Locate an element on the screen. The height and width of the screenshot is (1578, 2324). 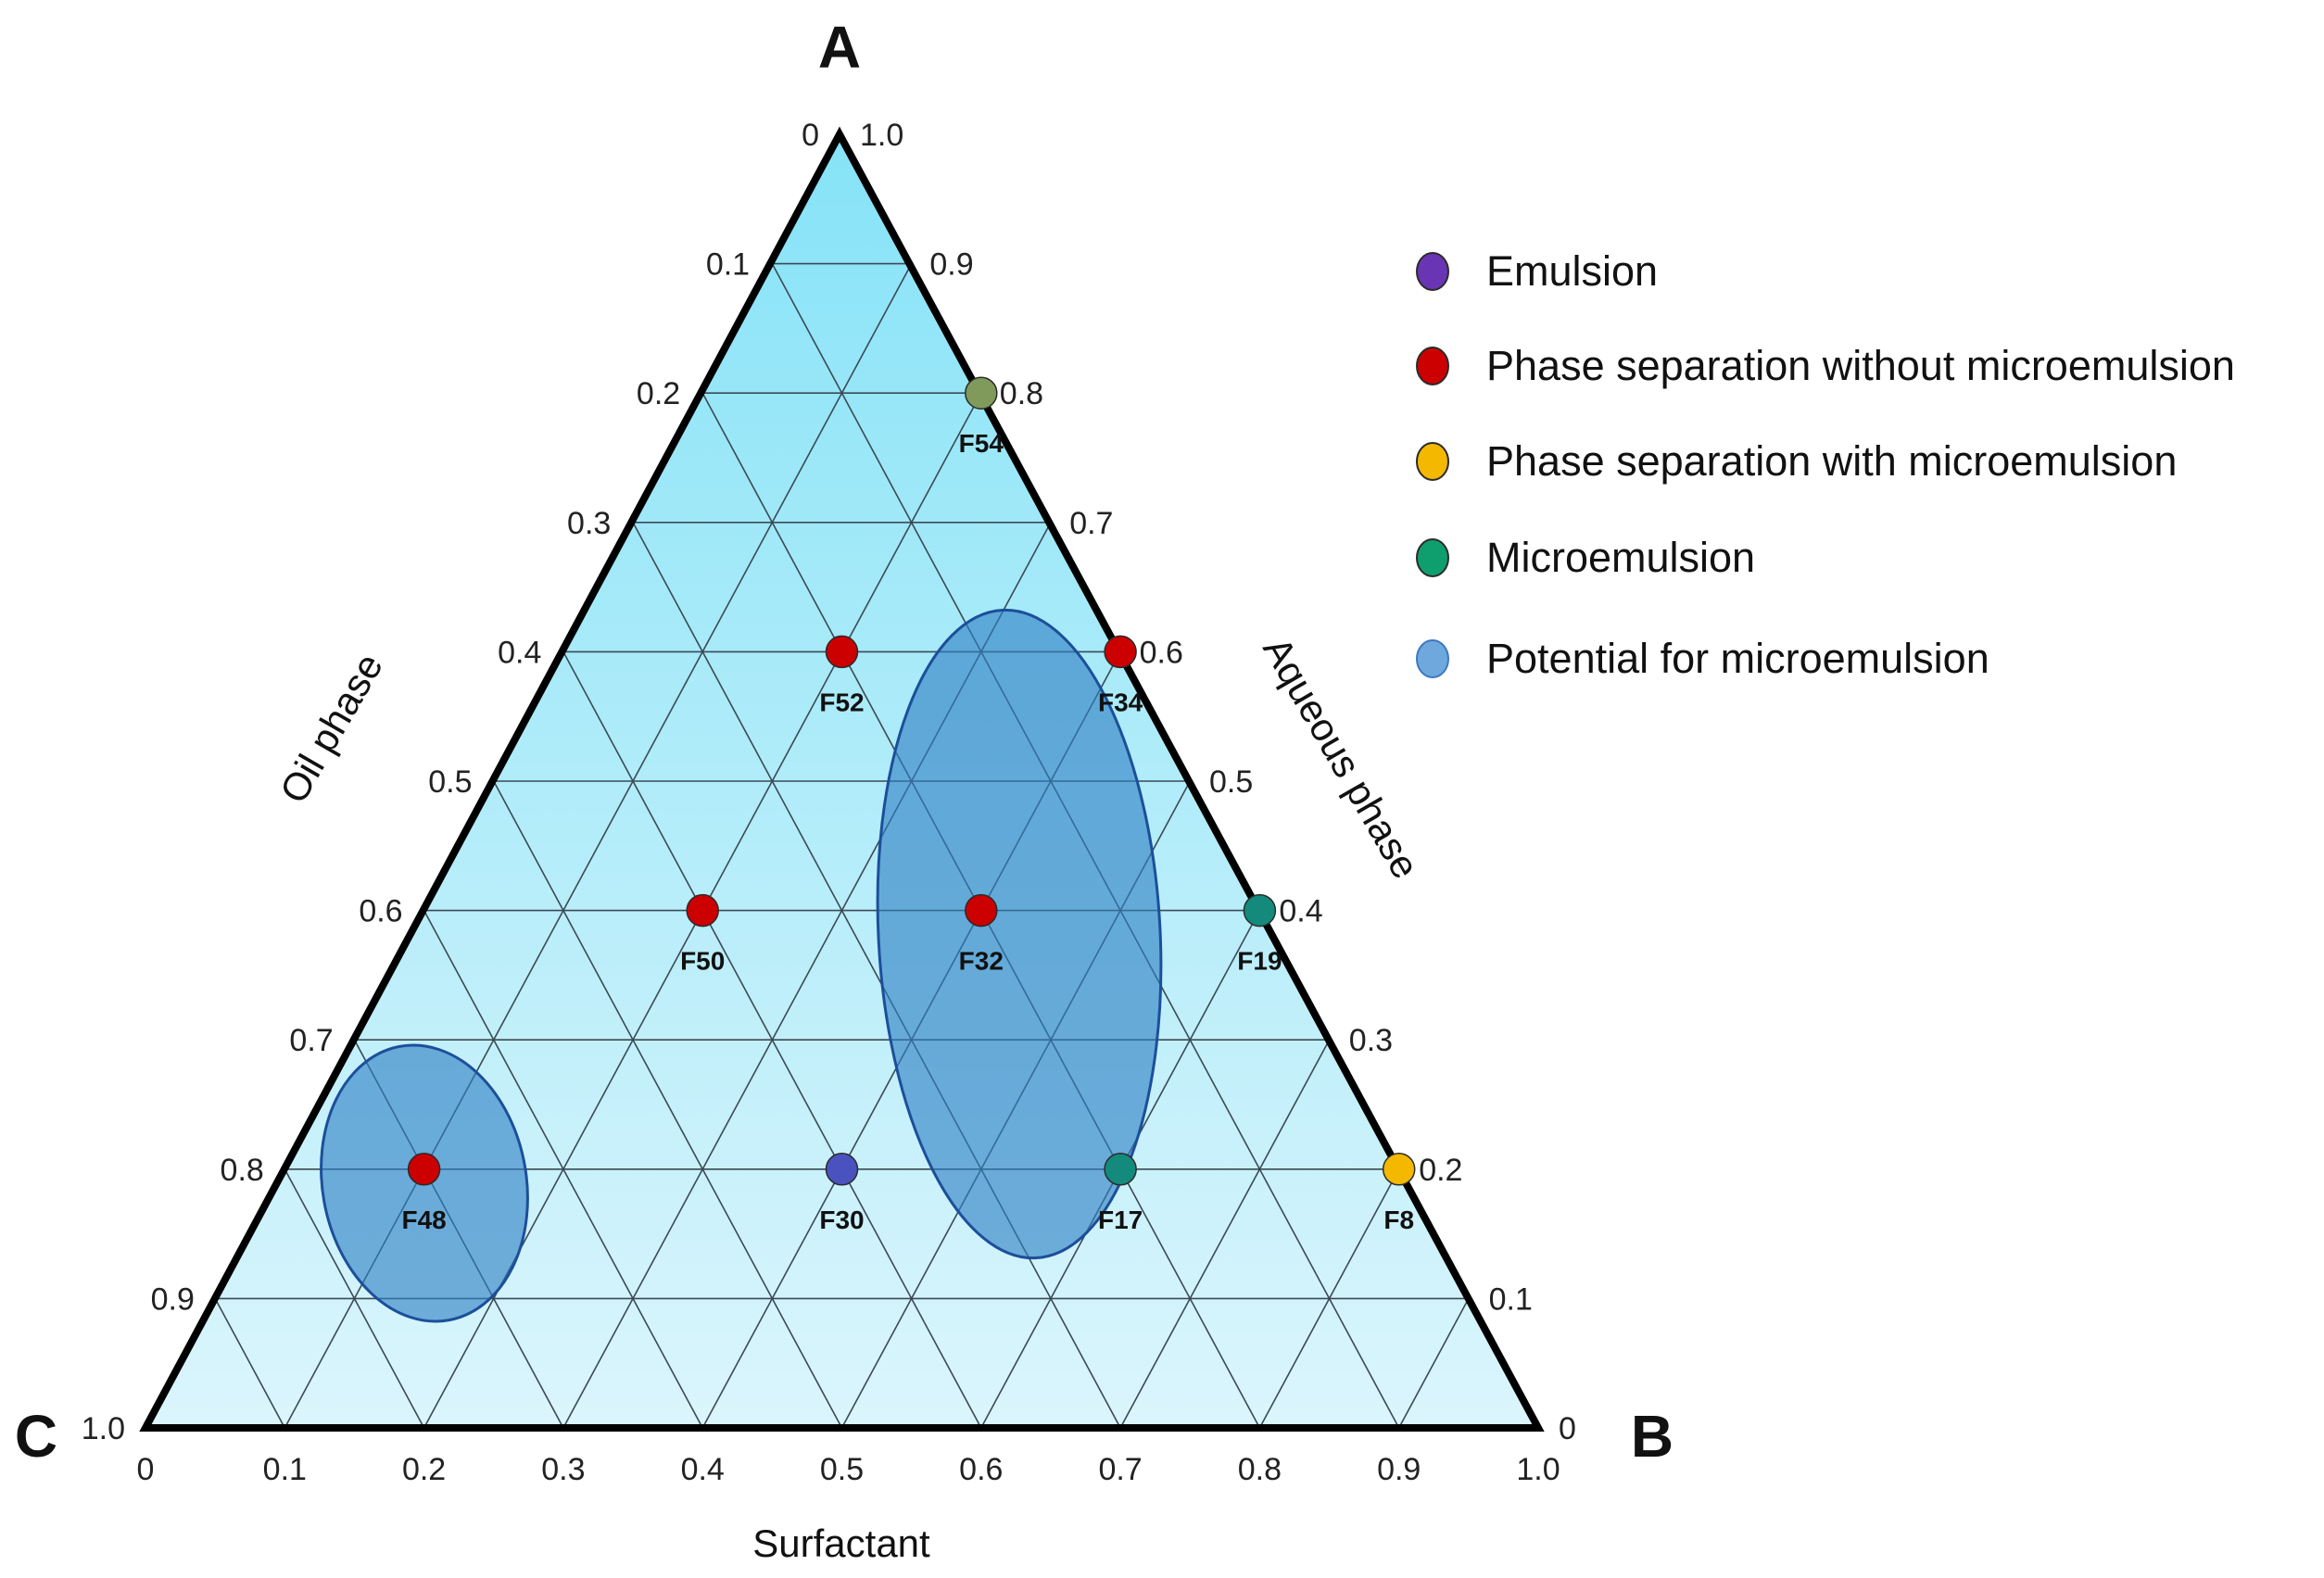
tick-oil-1: 0.1 is located at coordinates (728, 265).